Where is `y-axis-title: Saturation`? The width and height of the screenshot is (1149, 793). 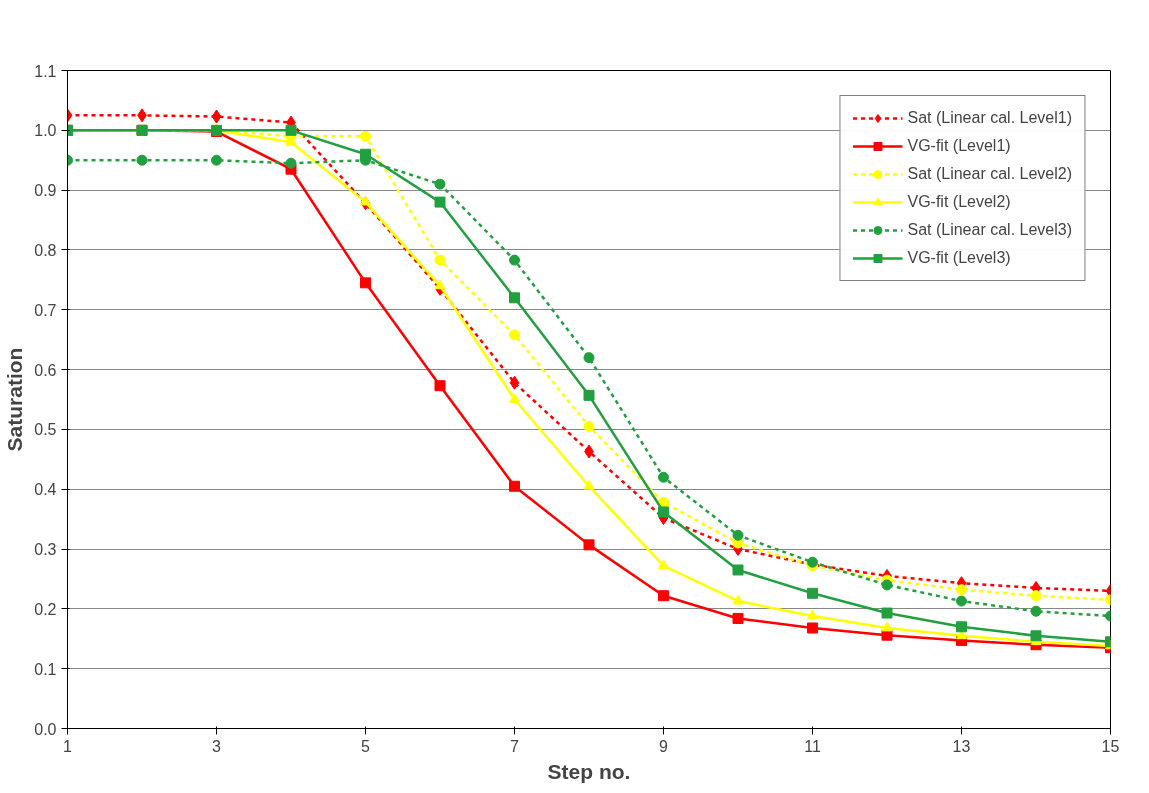 y-axis-title: Saturation is located at coordinates (15, 399).